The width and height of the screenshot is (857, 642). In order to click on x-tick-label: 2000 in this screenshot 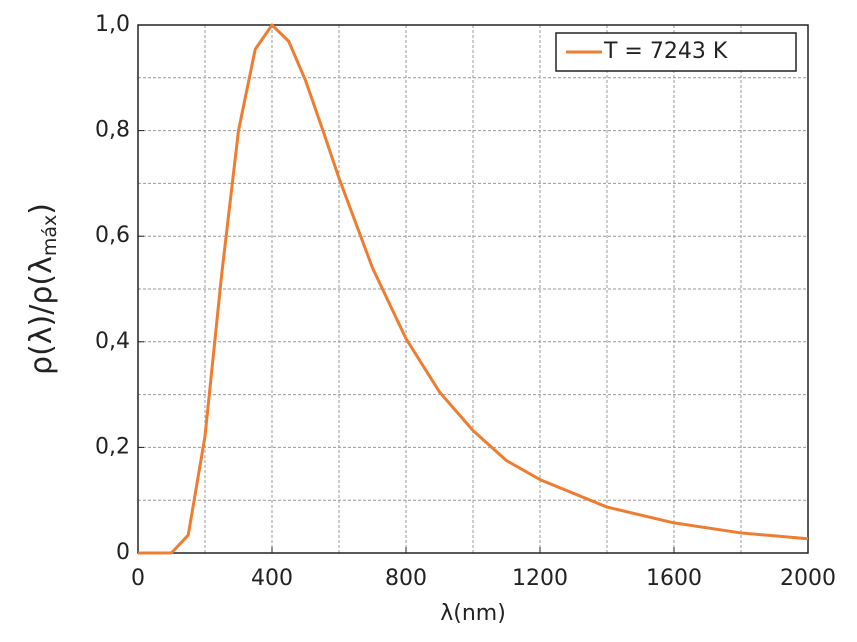, I will do `click(808, 578)`.